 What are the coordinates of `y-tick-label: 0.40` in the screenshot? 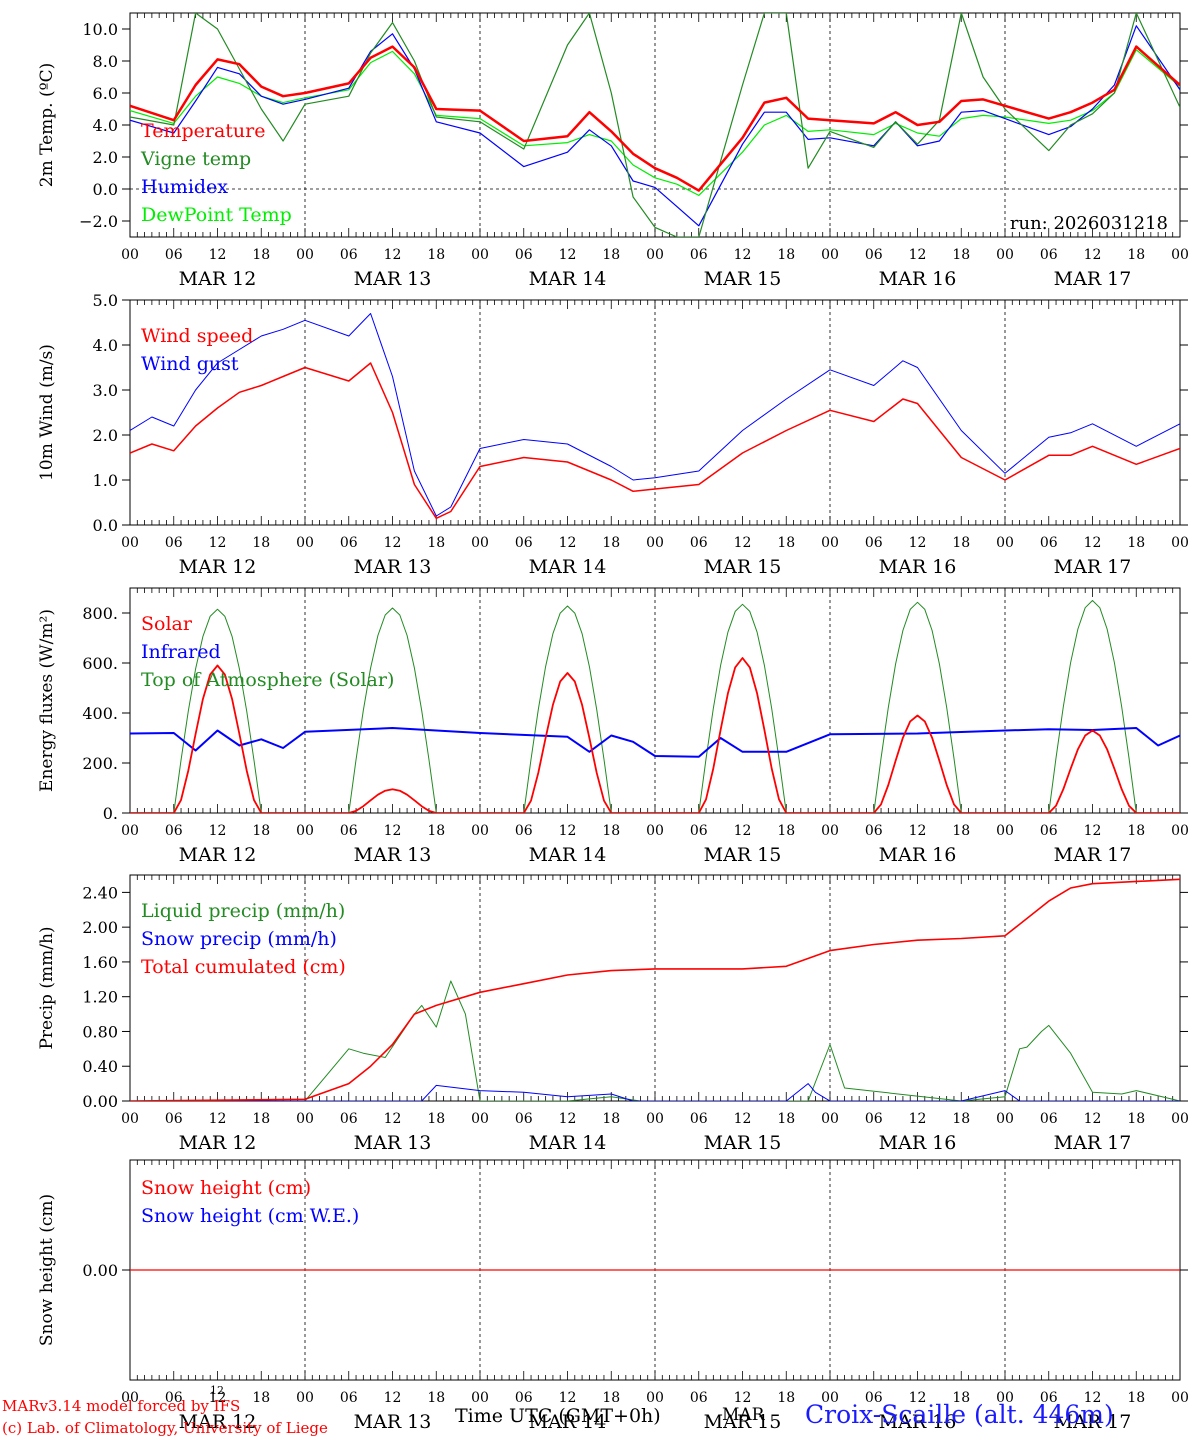 It's located at (100, 1066).